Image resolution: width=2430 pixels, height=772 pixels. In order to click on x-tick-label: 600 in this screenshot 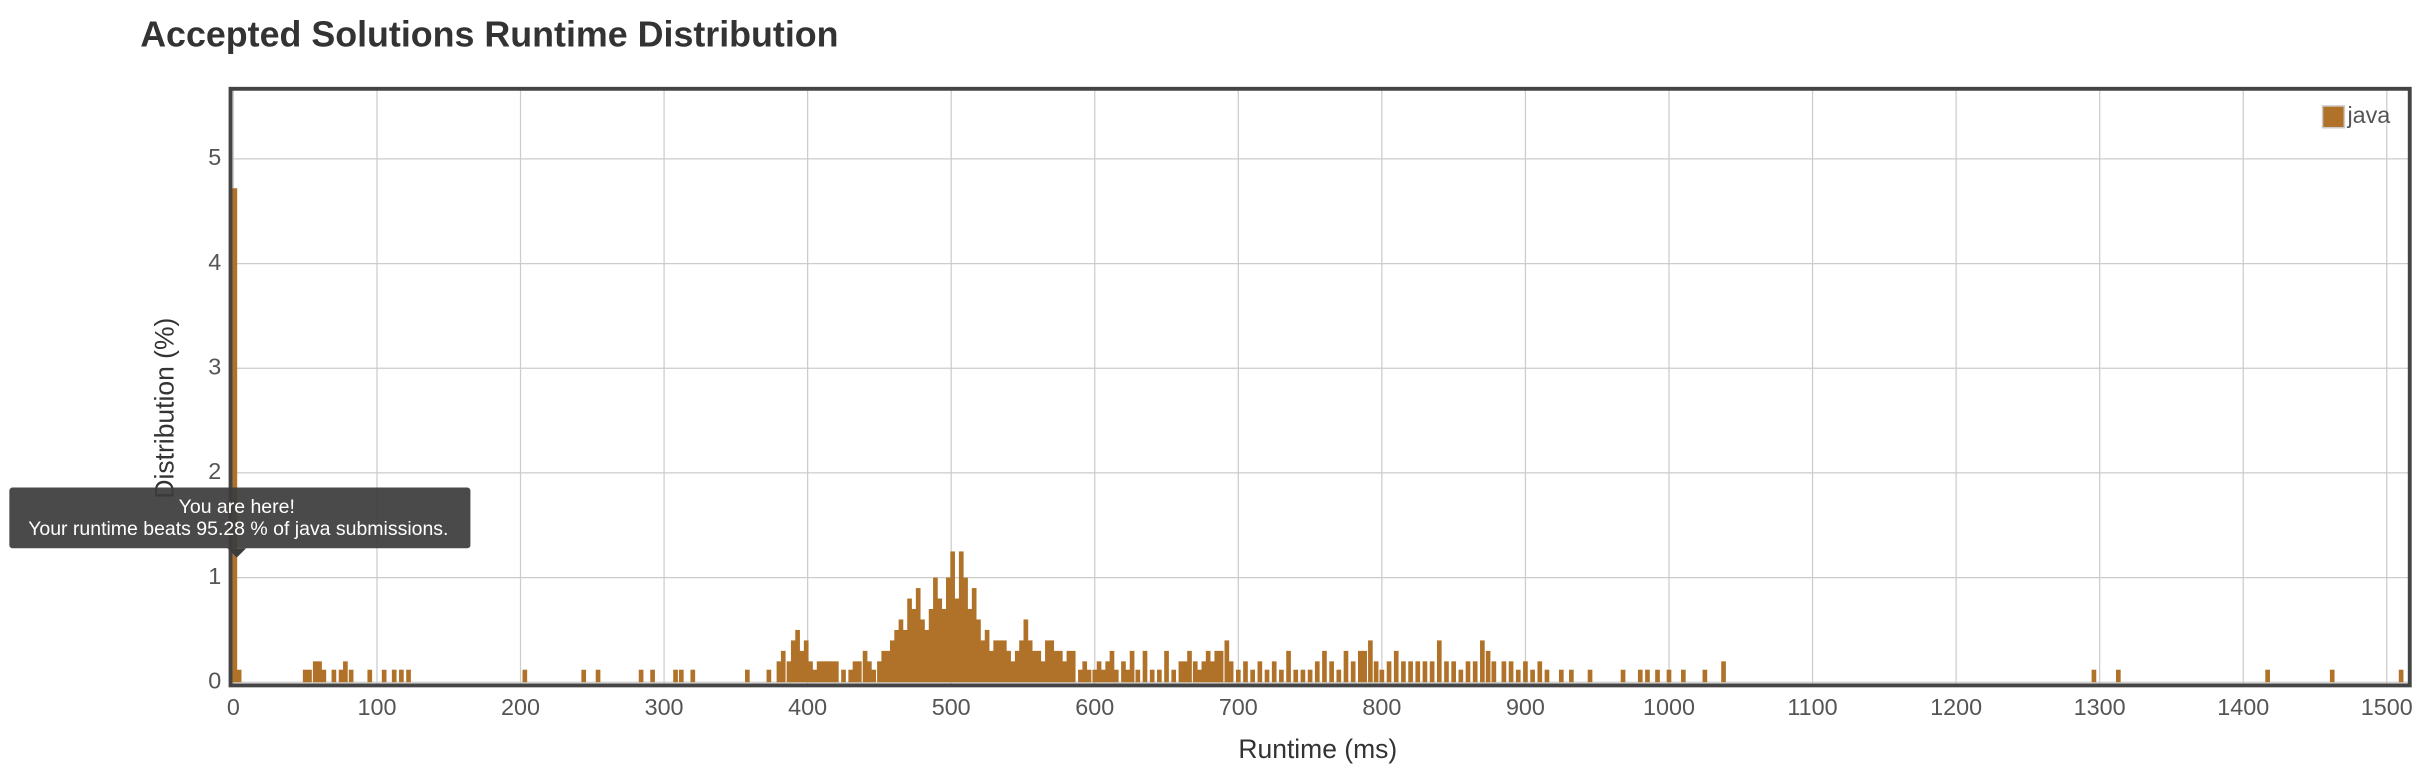, I will do `click(1094, 707)`.